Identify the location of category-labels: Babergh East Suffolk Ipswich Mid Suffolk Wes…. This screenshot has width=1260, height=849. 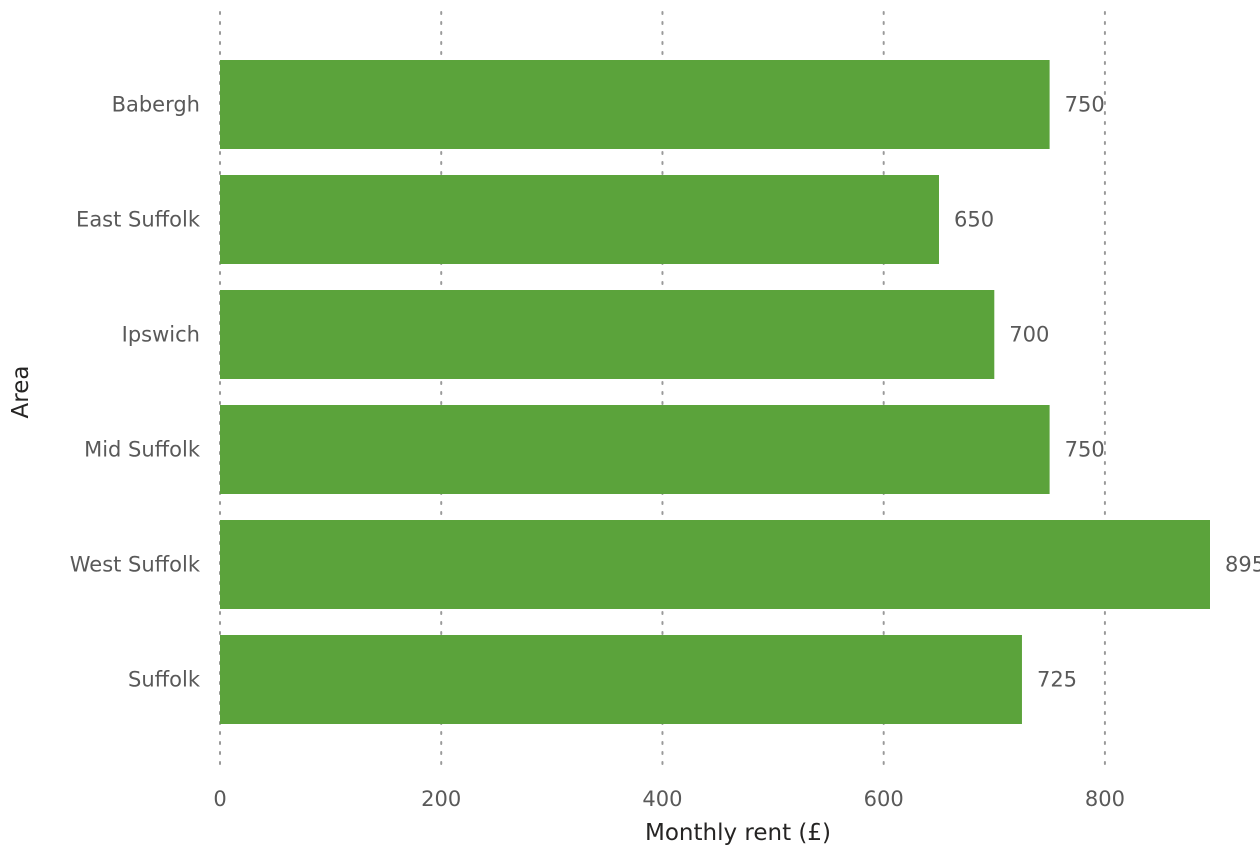
(135, 392).